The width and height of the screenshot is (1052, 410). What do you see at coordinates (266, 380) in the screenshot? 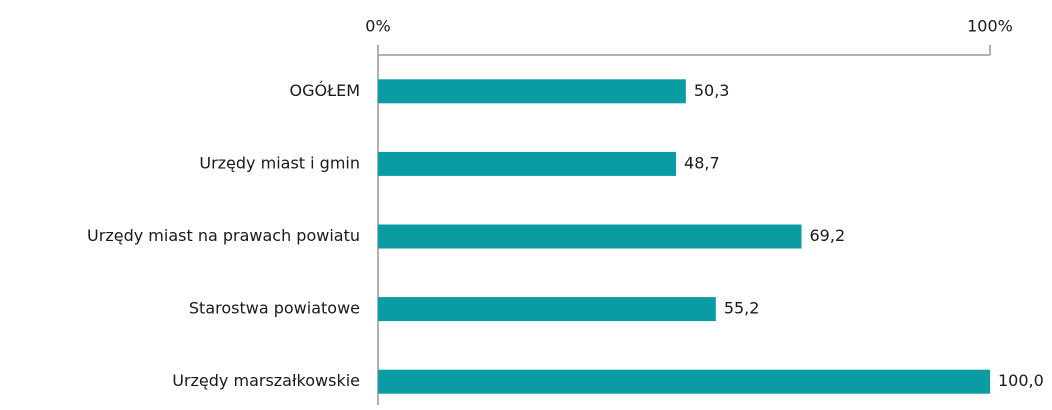
I see `y-tick-label: Urzędy marszałkowskie` at bounding box center [266, 380].